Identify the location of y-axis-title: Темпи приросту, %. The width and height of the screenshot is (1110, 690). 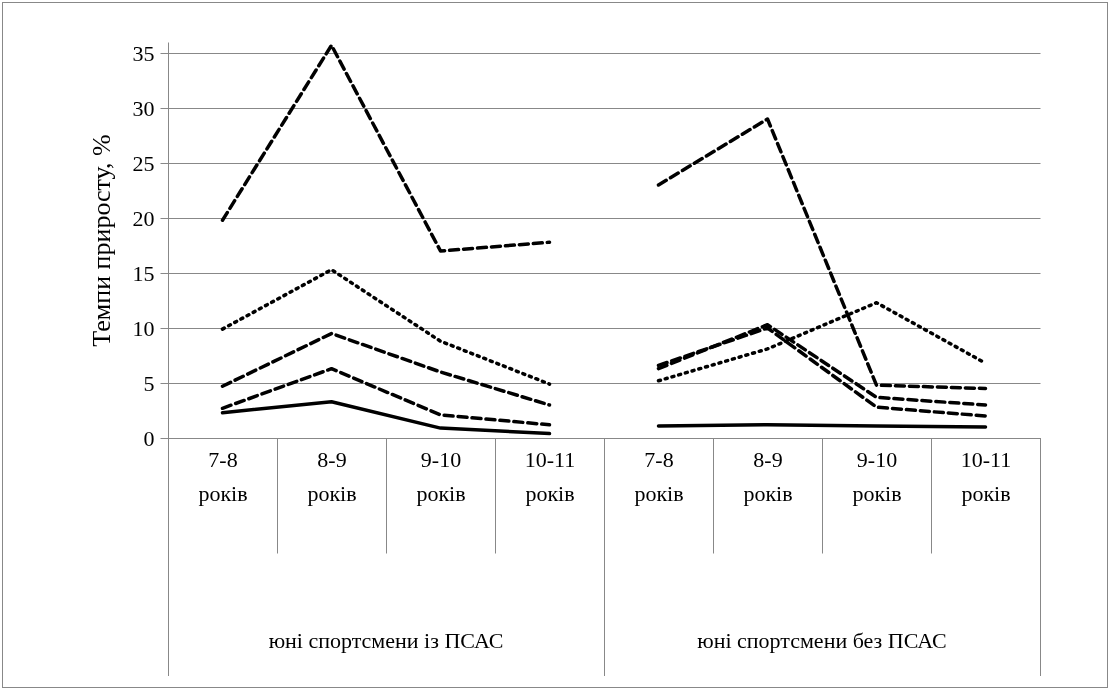
(101, 240).